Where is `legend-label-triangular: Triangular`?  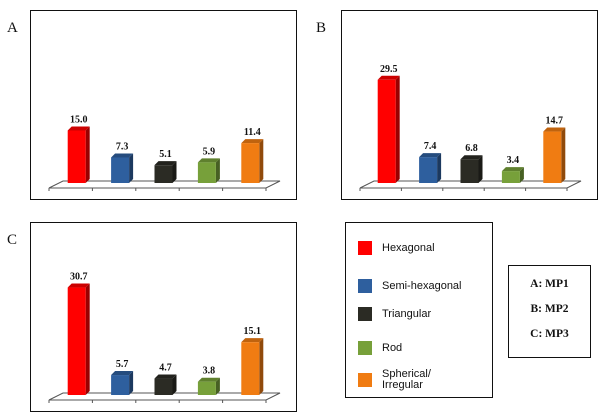
legend-label-triangular: Triangular is located at coordinates (407, 313).